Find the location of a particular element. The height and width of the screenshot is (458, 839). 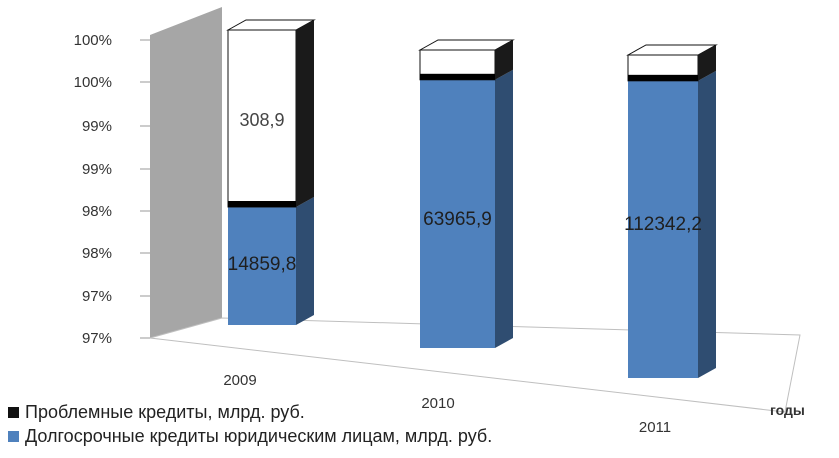

bar-problem-band-2010 is located at coordinates (457, 76).